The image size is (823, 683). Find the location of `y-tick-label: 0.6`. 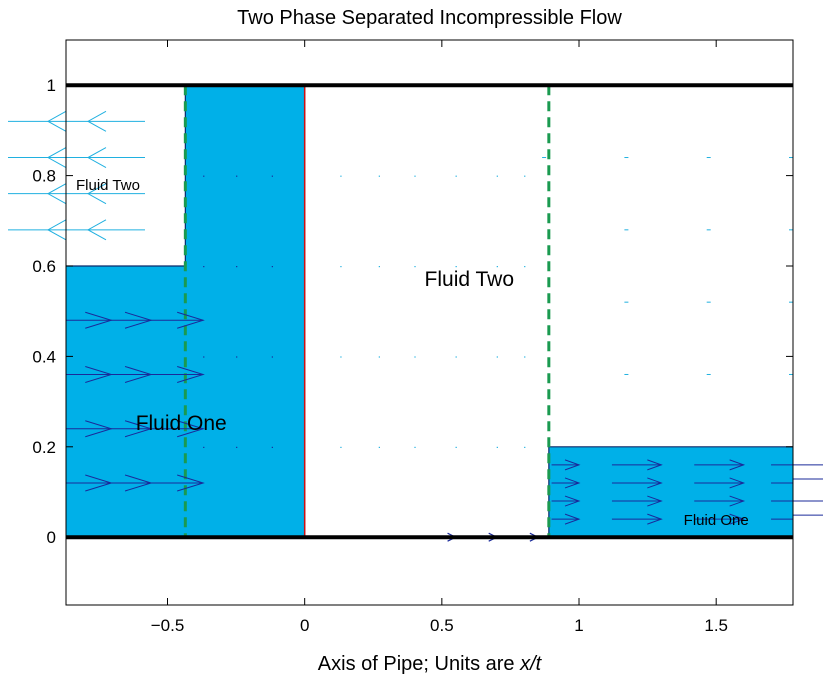

y-tick-label: 0.6 is located at coordinates (44, 266).